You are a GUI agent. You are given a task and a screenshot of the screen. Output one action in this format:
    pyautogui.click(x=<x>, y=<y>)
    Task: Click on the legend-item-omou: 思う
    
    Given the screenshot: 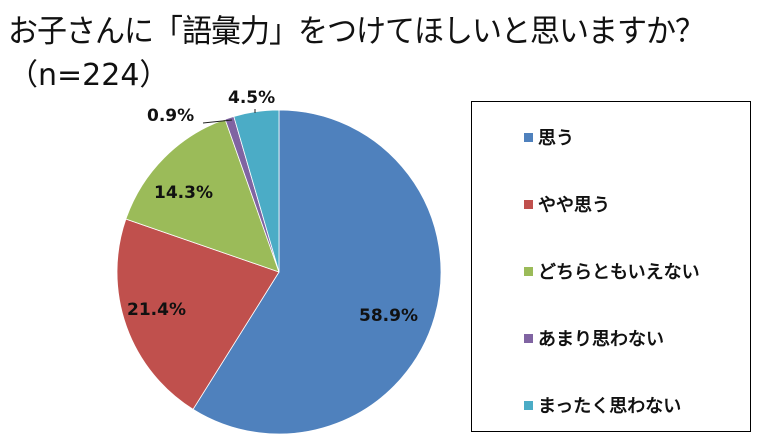 What is the action you would take?
    pyautogui.click(x=549, y=137)
    